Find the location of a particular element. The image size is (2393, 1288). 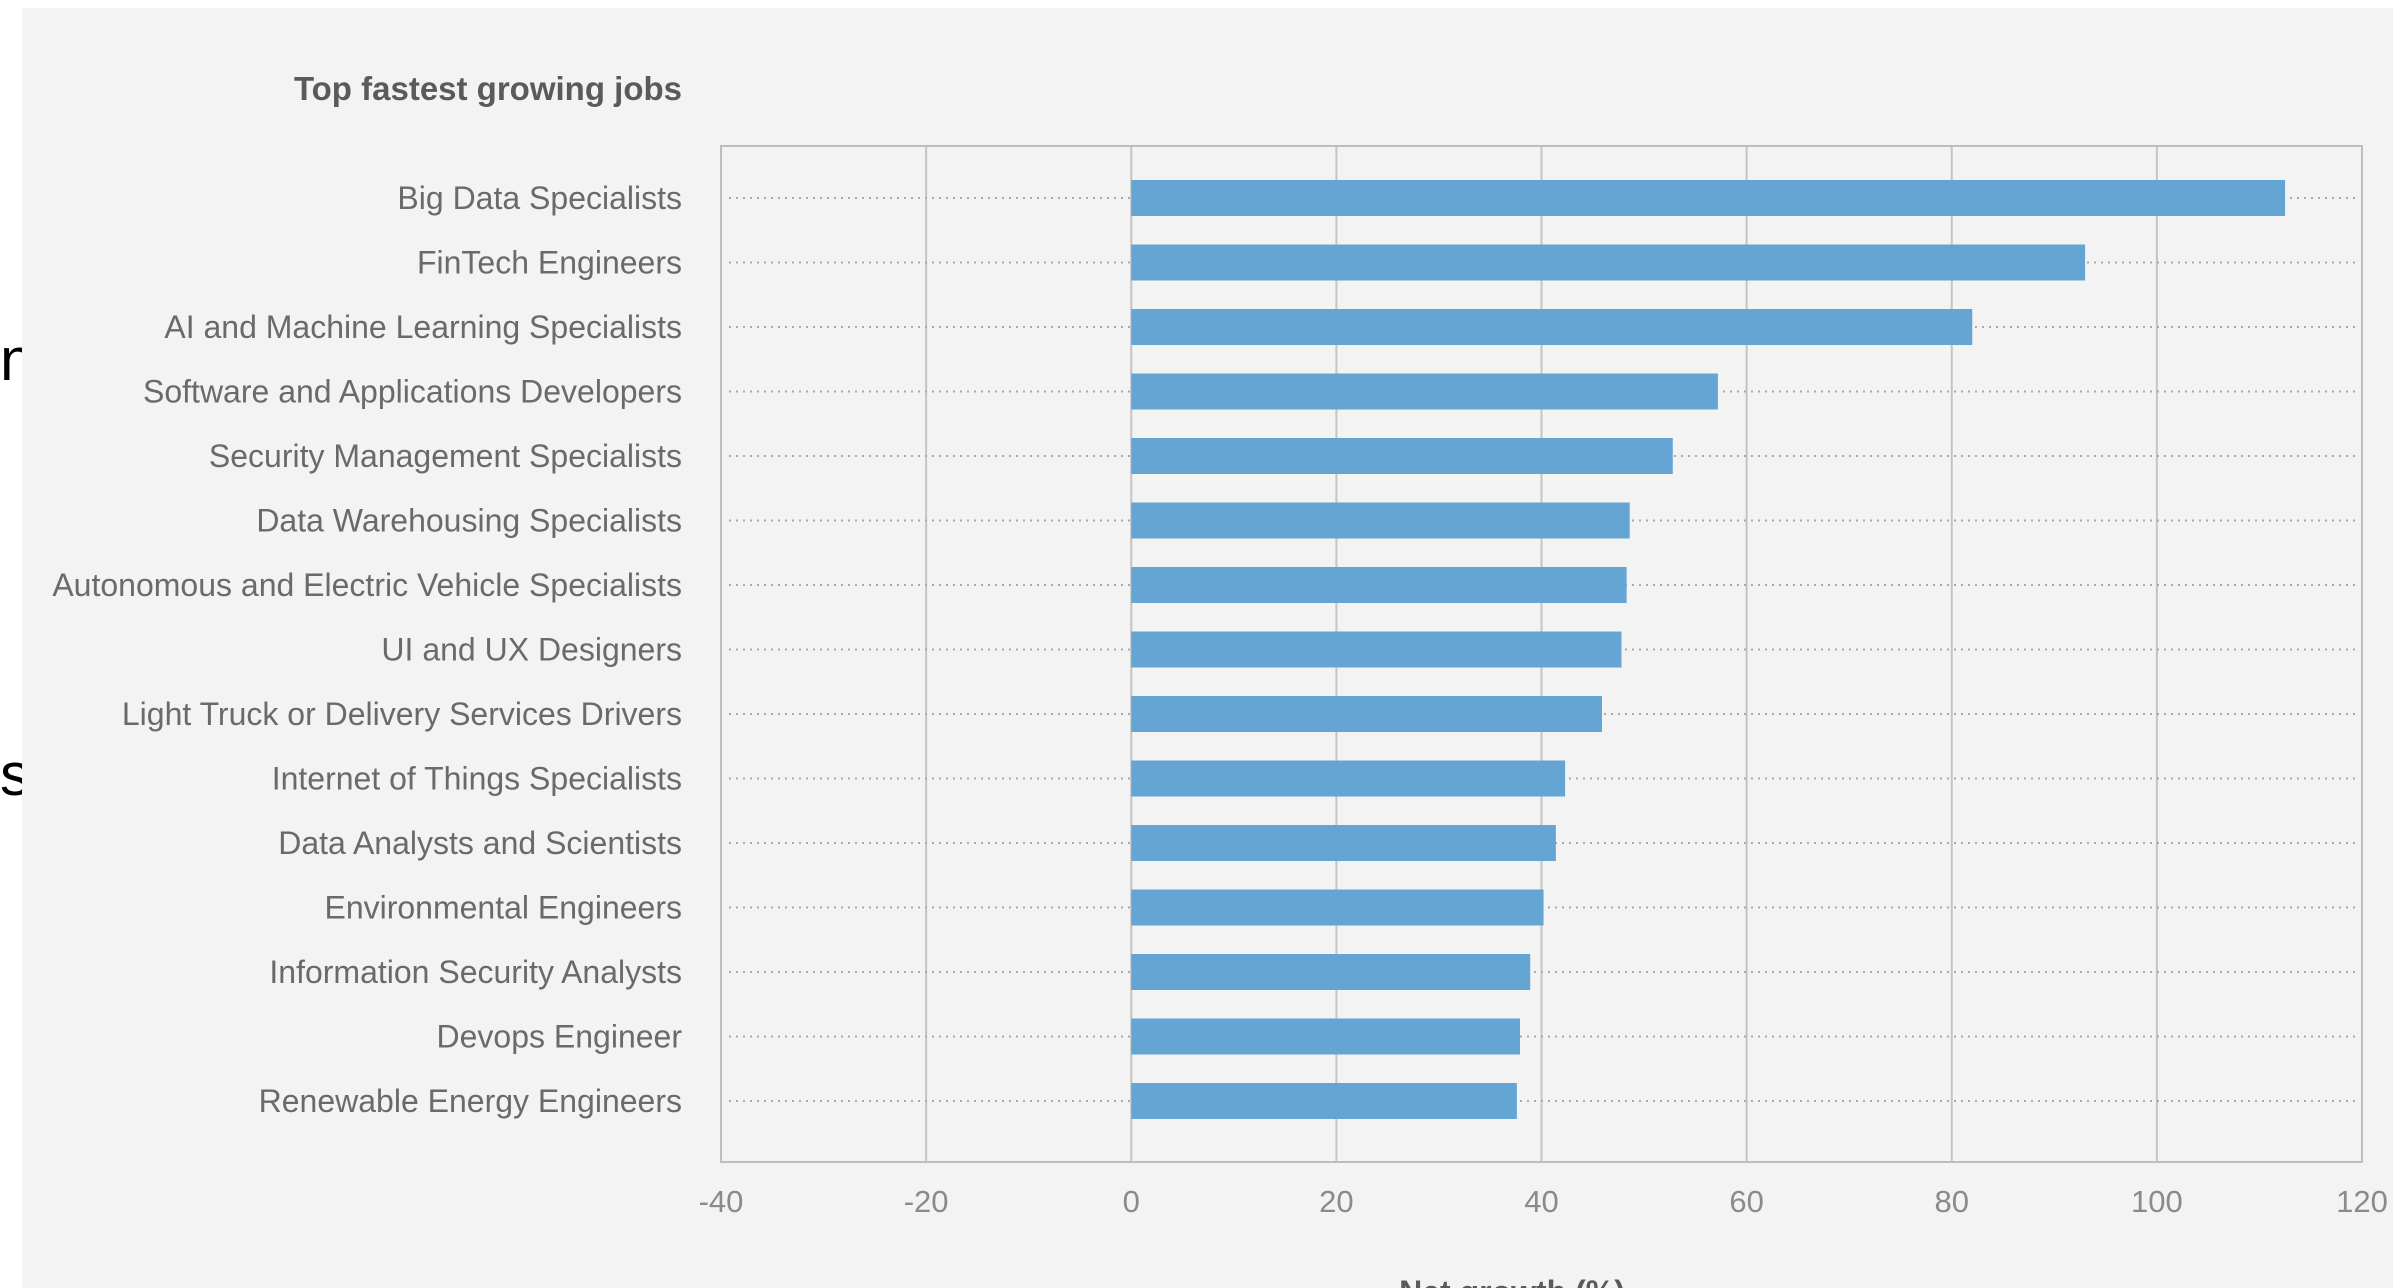

x-tick-label: 40 is located at coordinates (1541, 1201).